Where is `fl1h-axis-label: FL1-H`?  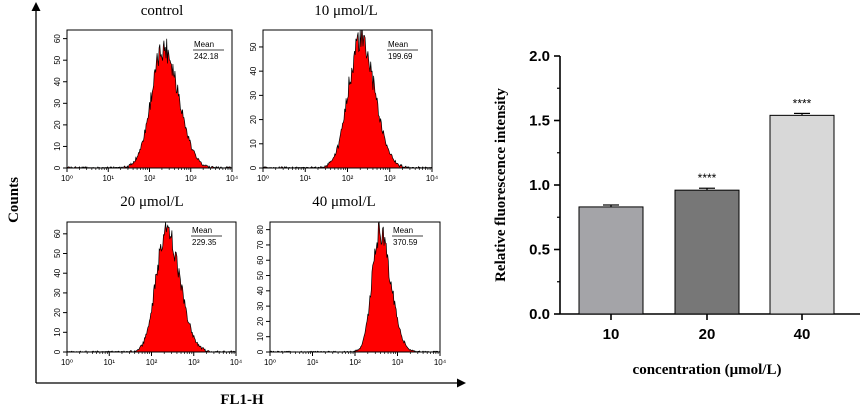
fl1h-axis-label: FL1-H is located at coordinates (242, 400).